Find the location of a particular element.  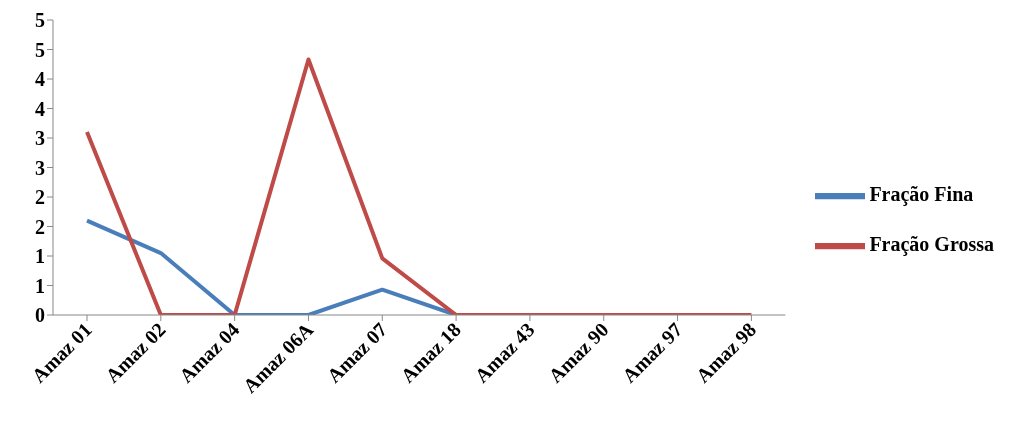

y-tick-label: 0 is located at coordinates (40, 315).